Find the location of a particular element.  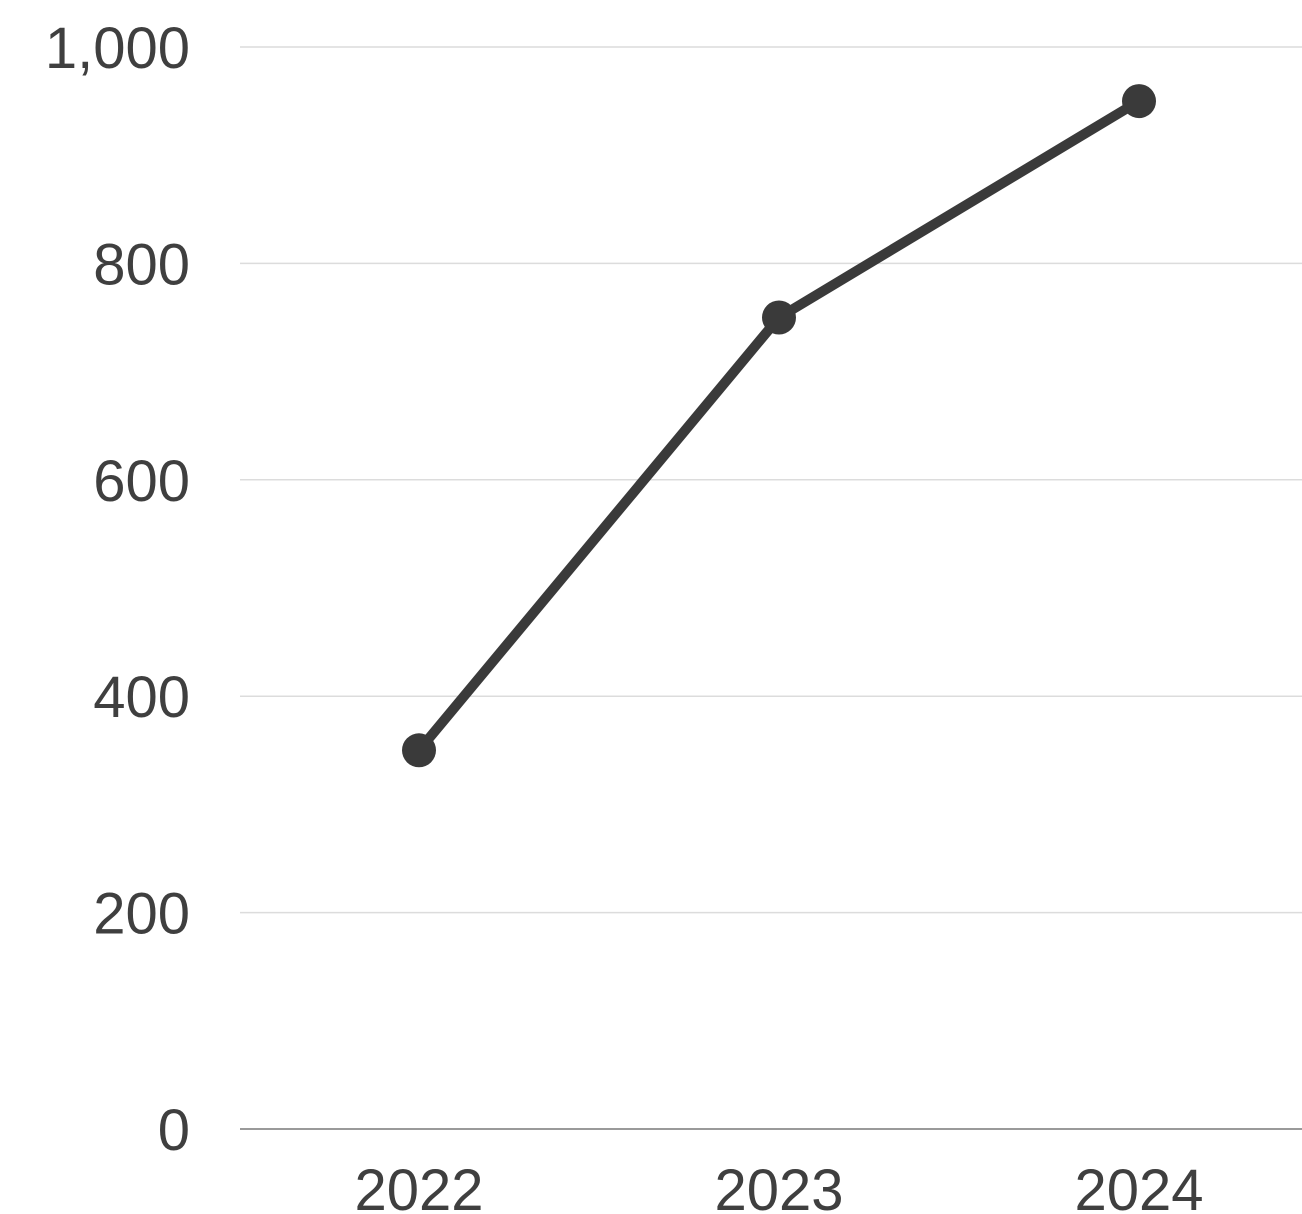

y-tick-label: 400 is located at coordinates (141, 697).